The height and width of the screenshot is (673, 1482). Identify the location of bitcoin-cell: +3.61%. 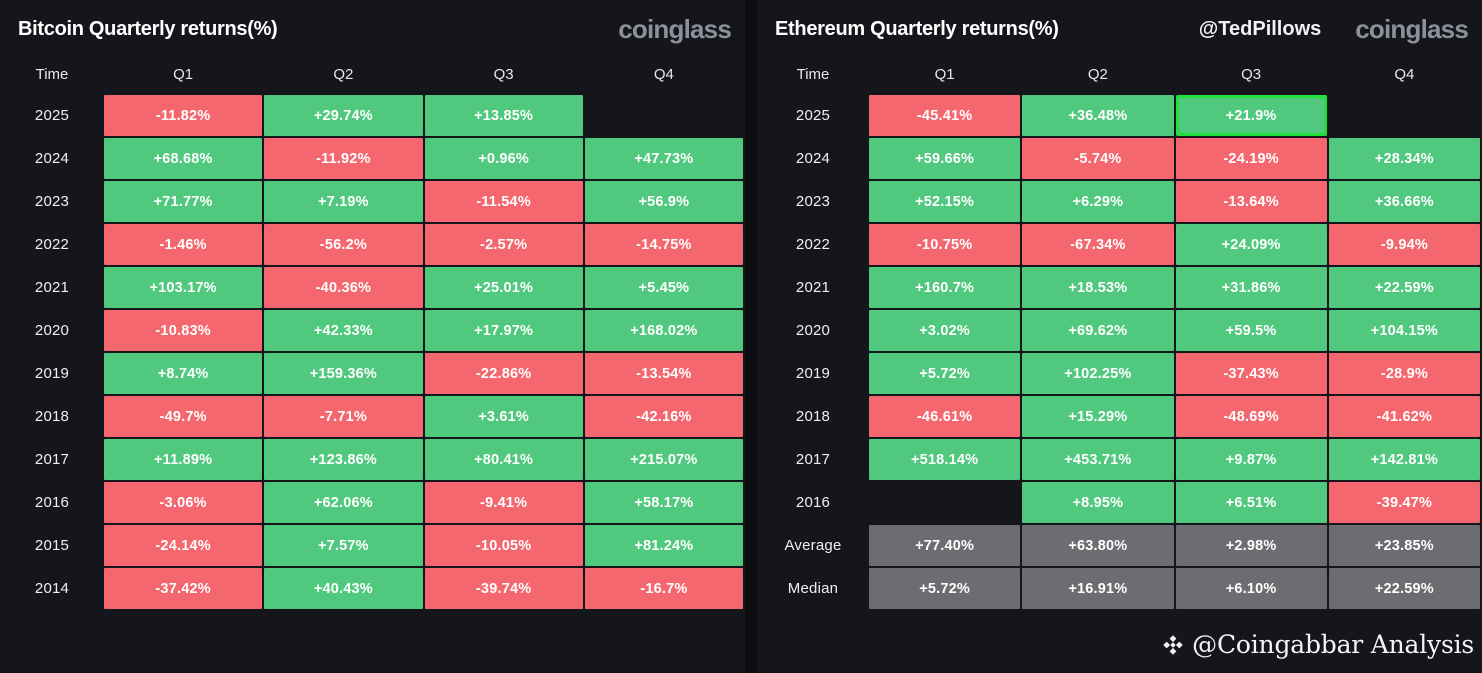
(503, 416).